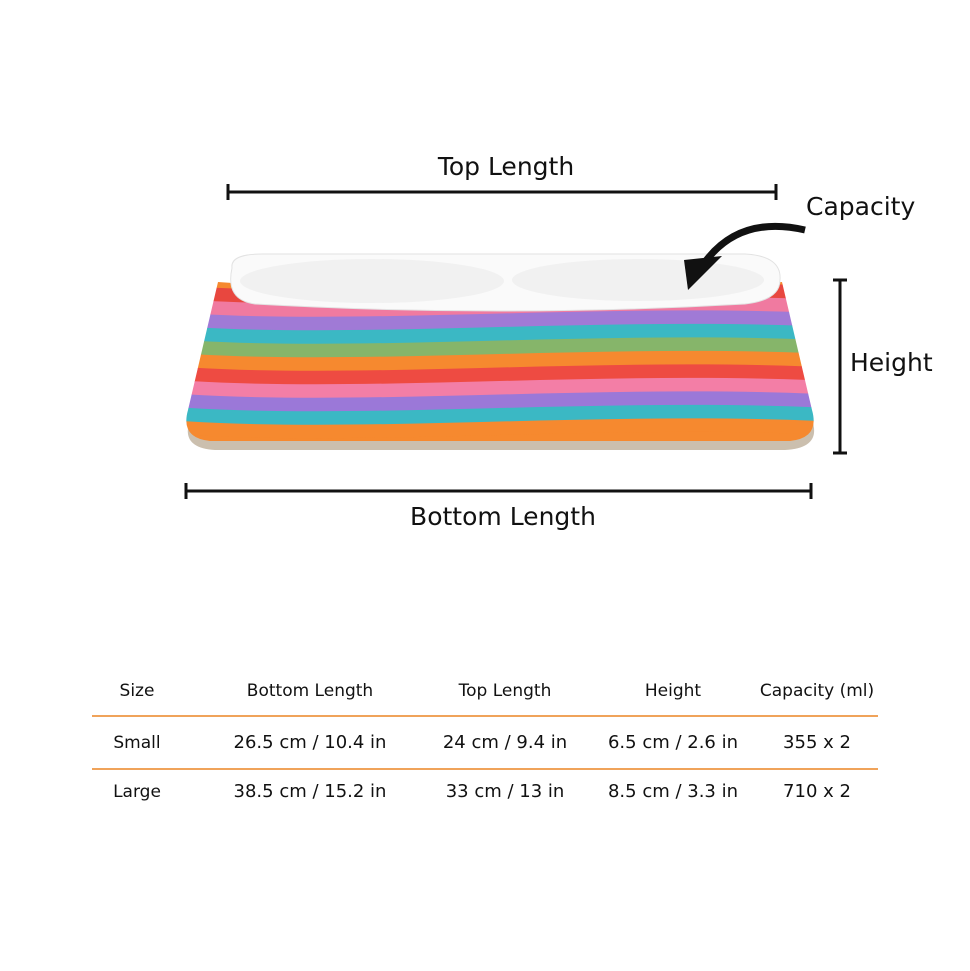  I want to click on top-length-label: Top Length, so click(505, 166).